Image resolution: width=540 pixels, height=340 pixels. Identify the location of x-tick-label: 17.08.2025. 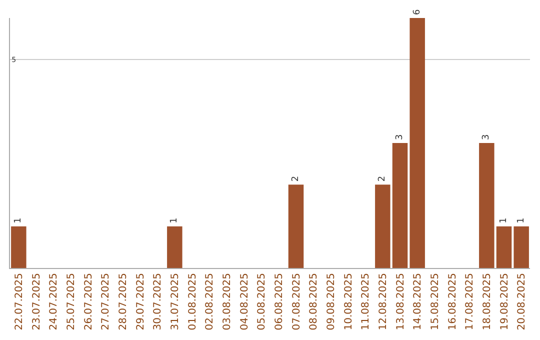
(470, 301).